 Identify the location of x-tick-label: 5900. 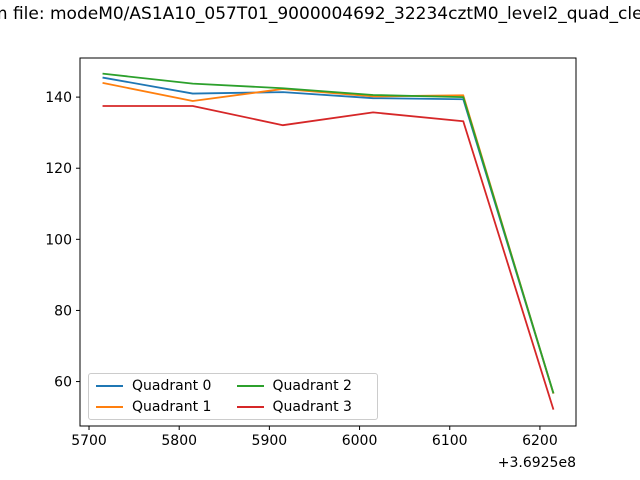
(270, 441).